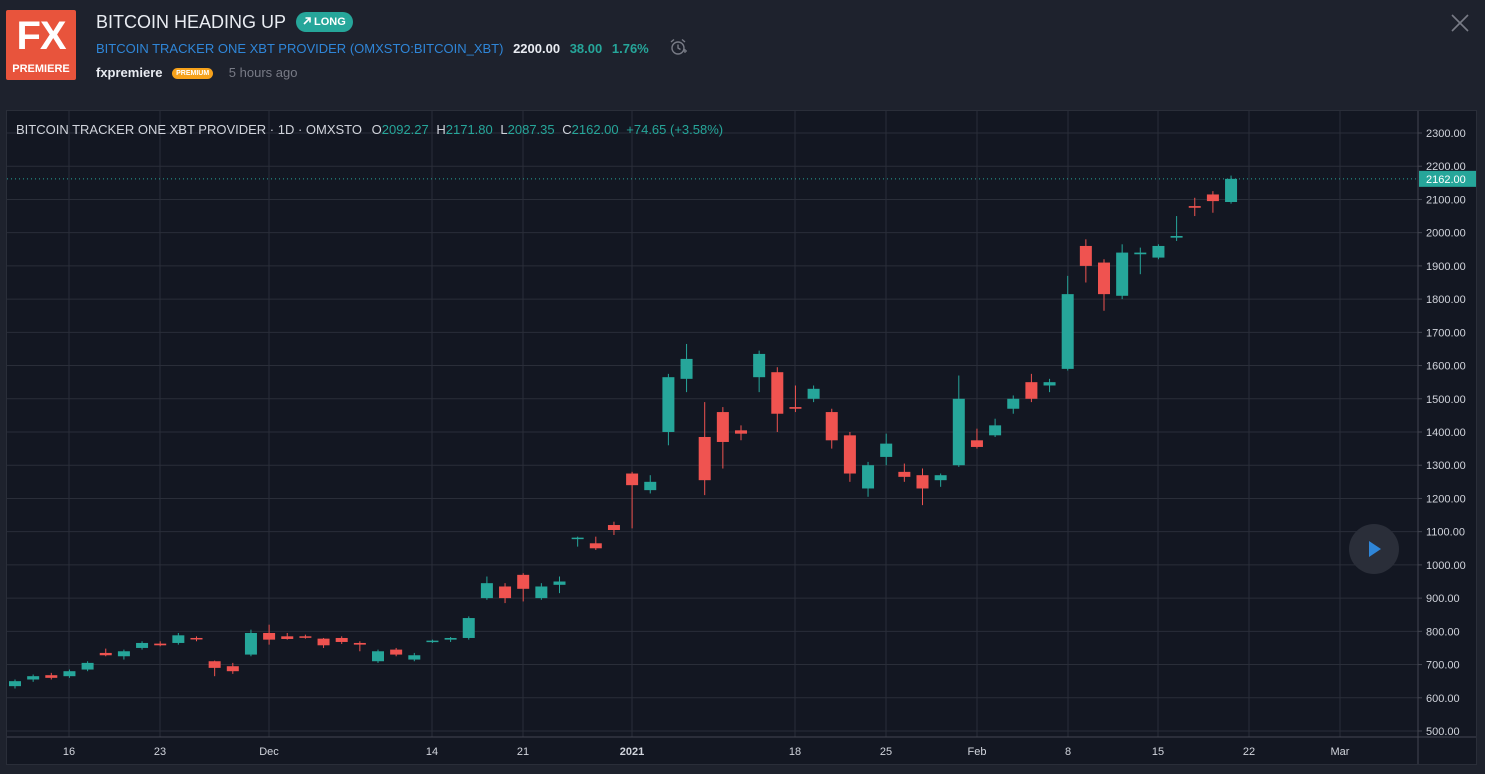 The width and height of the screenshot is (1485, 774). I want to click on premium-badge: PREMIUM, so click(193, 73).